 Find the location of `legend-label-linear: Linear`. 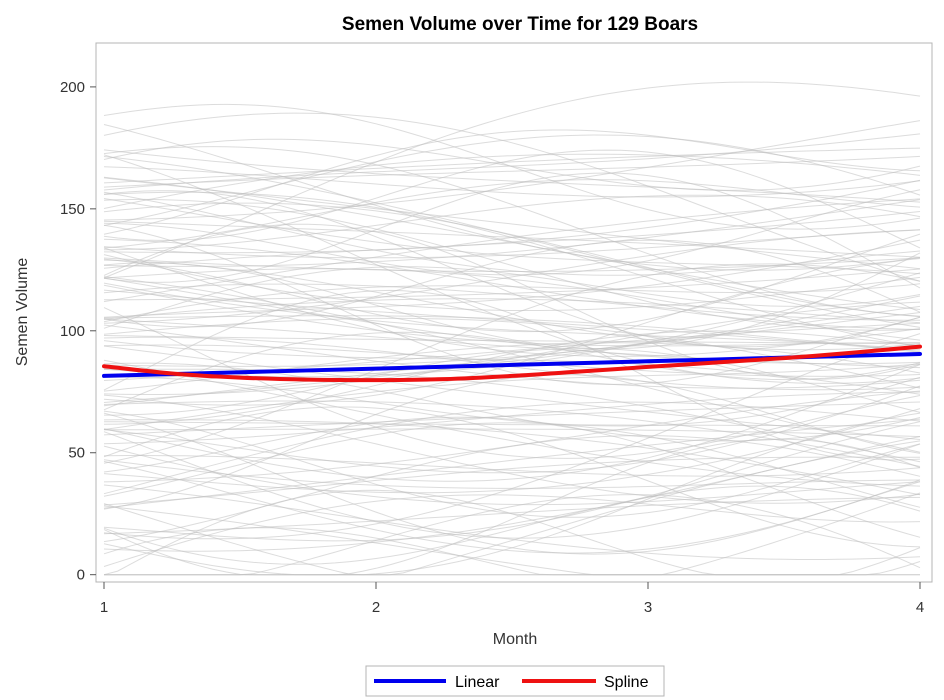

legend-label-linear: Linear is located at coordinates (477, 682).